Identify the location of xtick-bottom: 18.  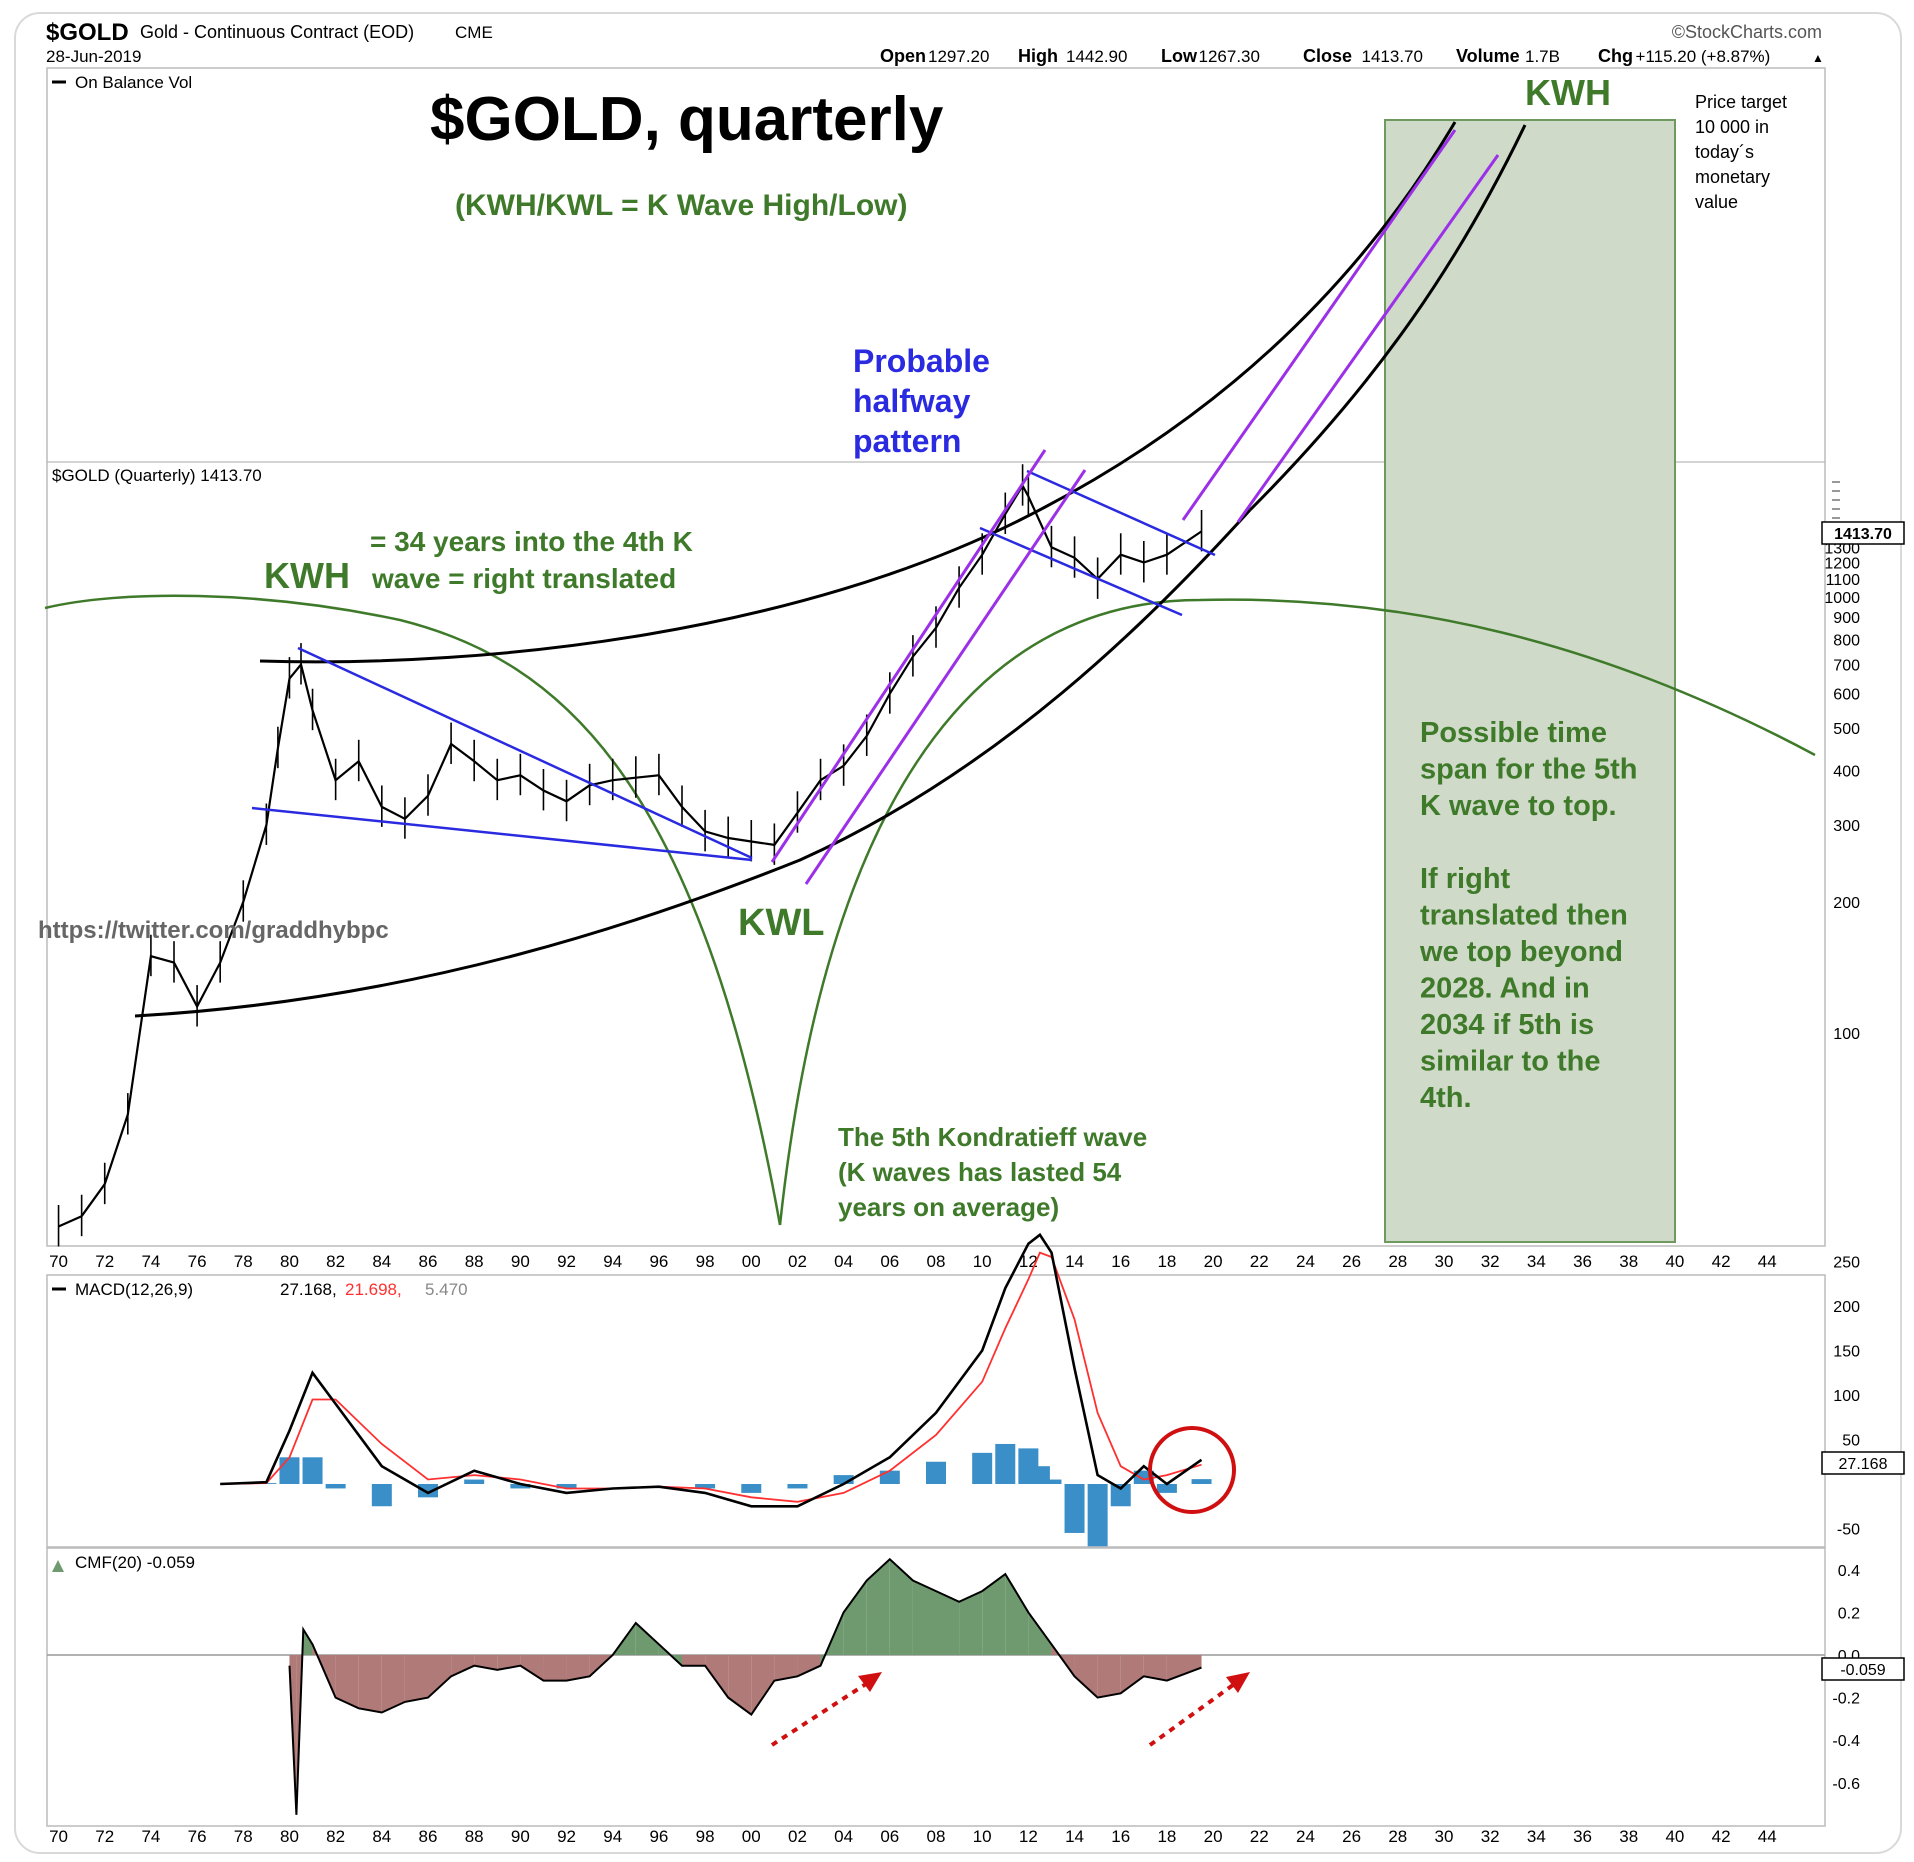
(1166, 1836).